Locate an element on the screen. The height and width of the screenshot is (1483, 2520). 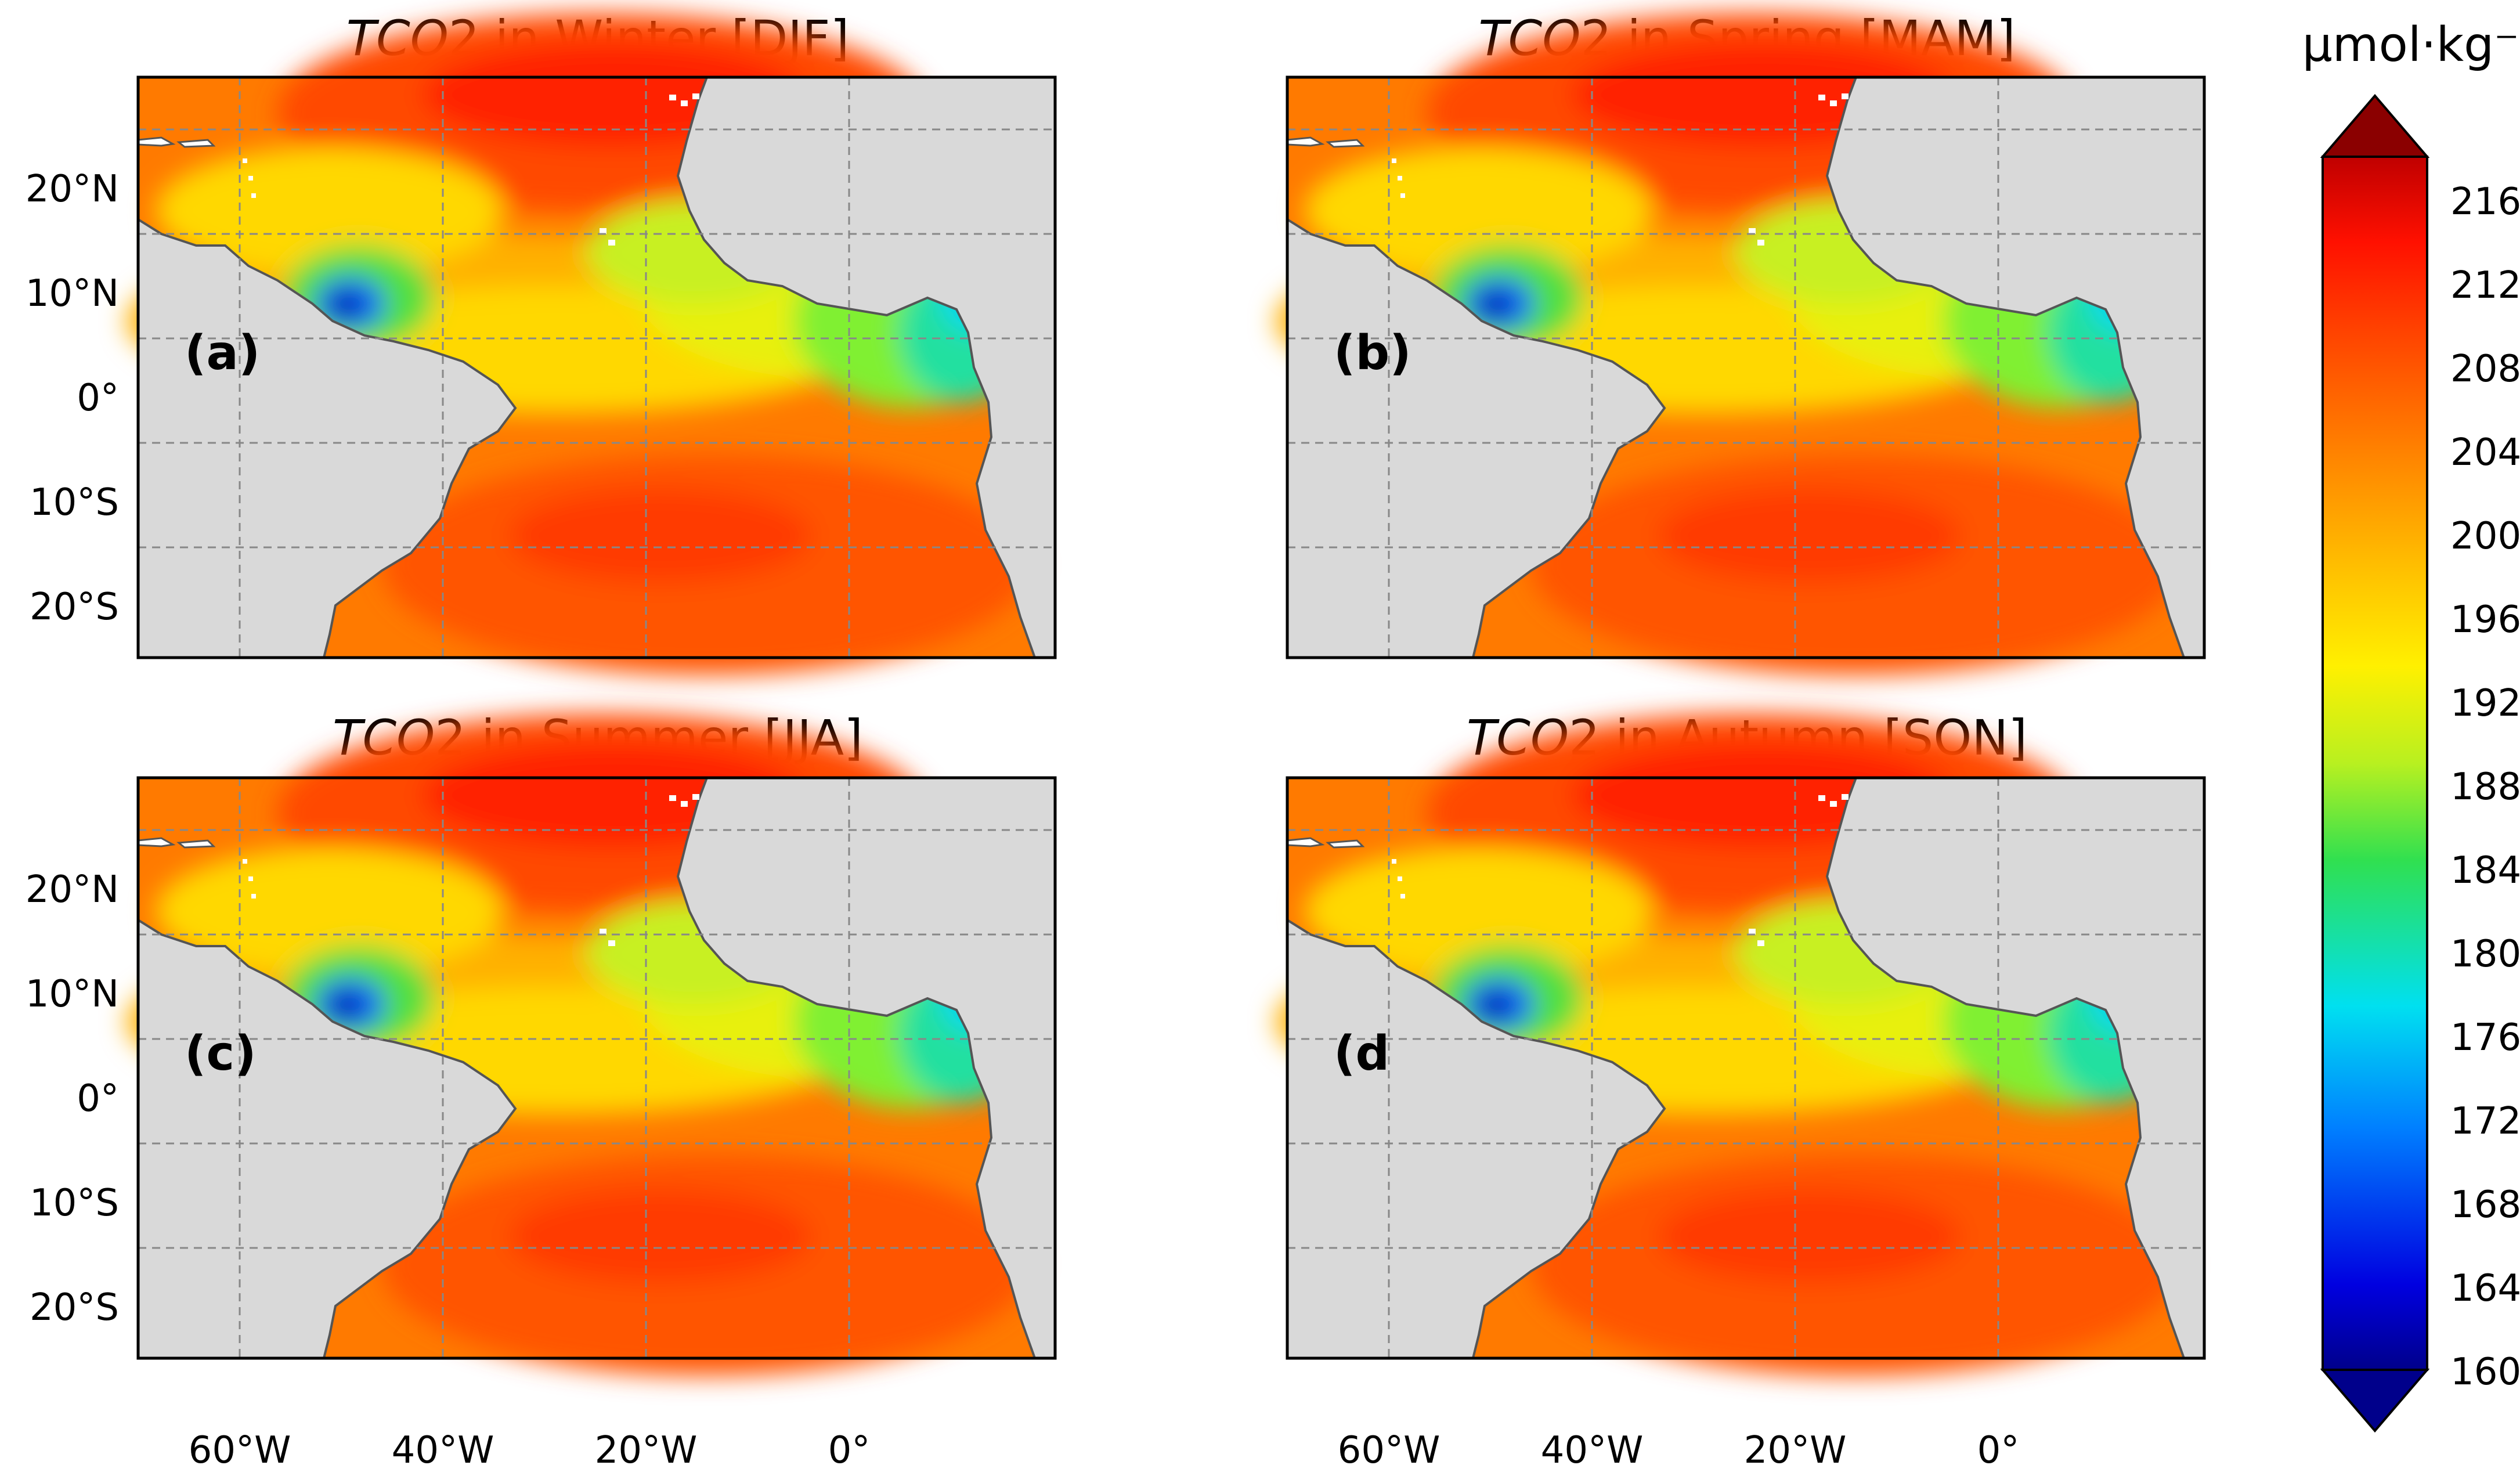
panel-d-x-ticks: 60°W 40°W 20°W 0° is located at coordinates (1679, 1450).